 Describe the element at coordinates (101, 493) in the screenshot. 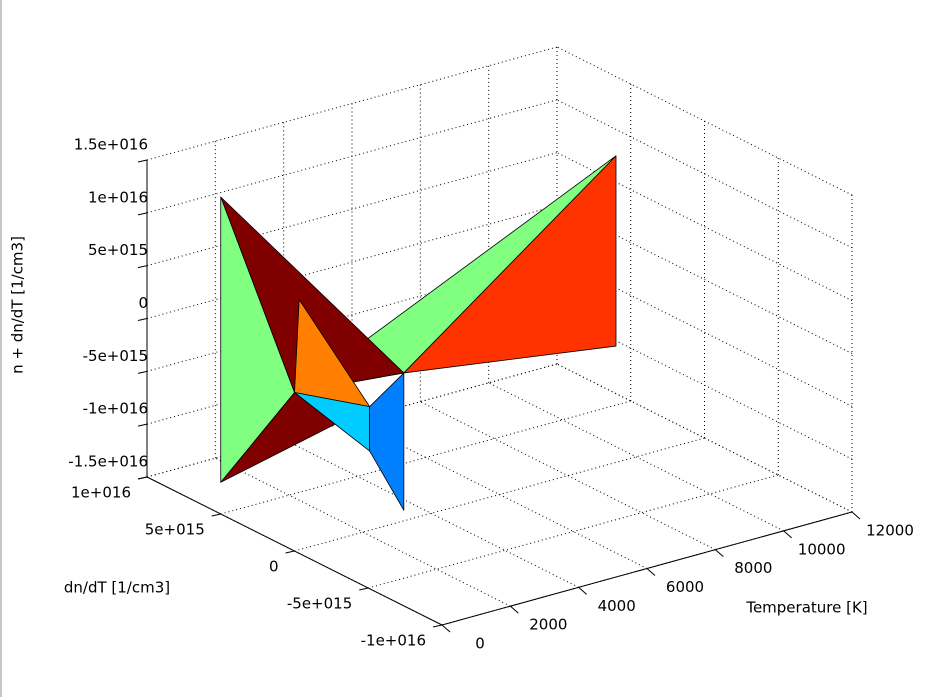

I see `y-tick-label: 1e+016` at that location.